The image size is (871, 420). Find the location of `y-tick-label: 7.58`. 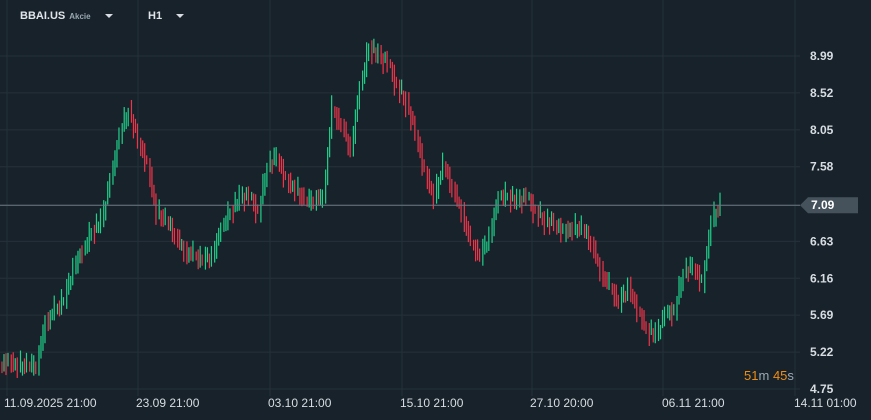

y-tick-label: 7.58 is located at coordinates (822, 167).